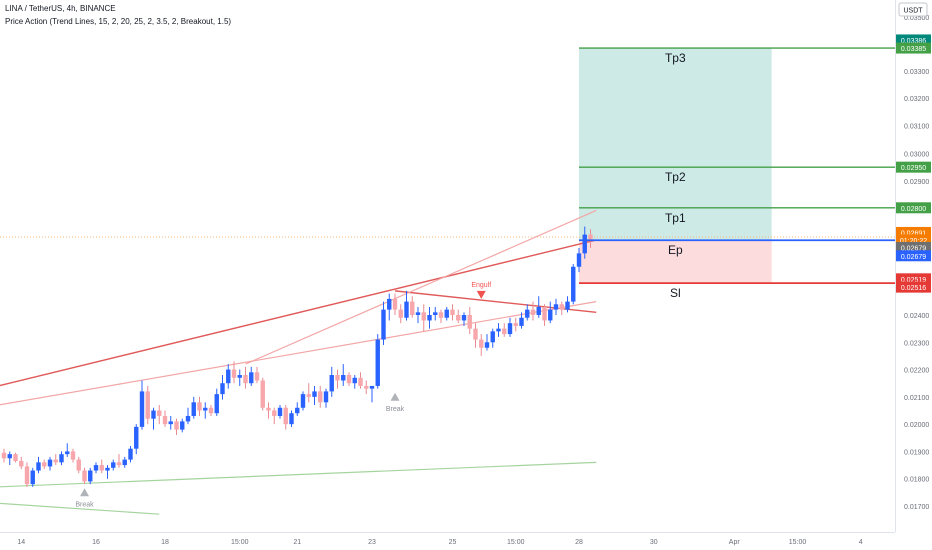  I want to click on price-badge-label: 01:20:22, so click(913, 241).